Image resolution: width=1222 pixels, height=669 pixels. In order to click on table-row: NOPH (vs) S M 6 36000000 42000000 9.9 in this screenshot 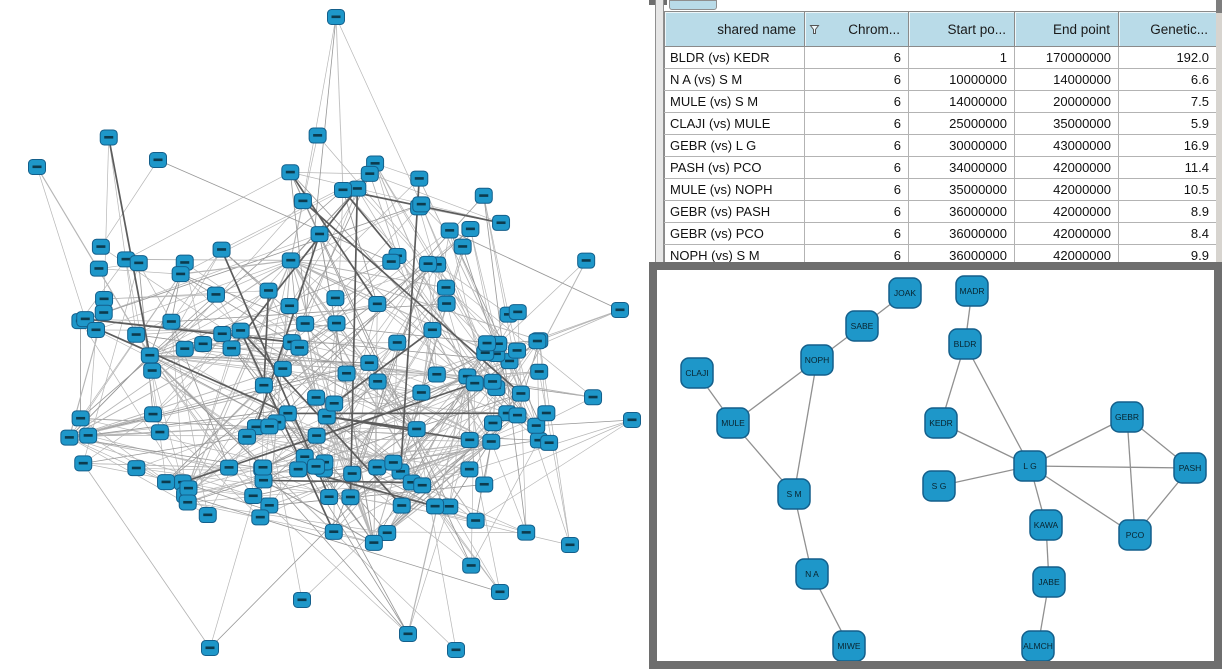, I will do `click(940, 255)`.